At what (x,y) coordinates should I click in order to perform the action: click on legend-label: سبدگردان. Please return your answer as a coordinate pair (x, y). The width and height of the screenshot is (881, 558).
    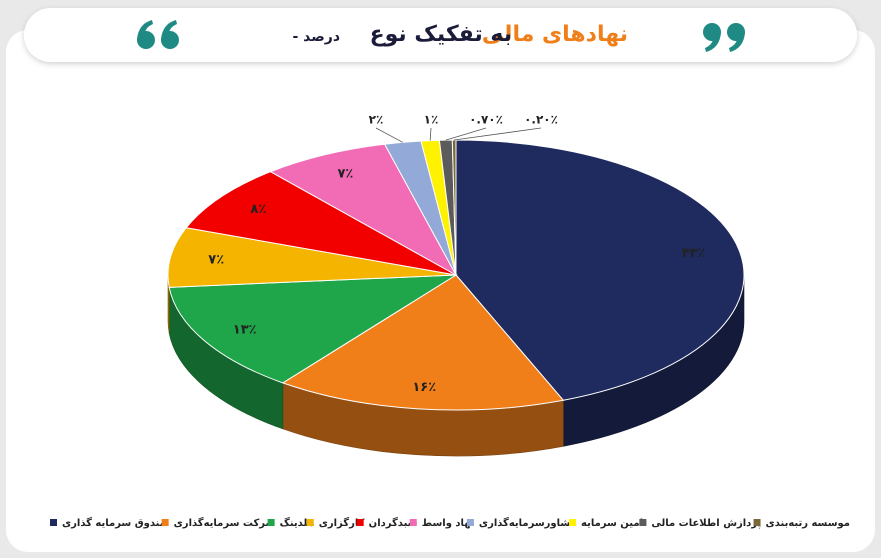
    Looking at the image, I should click on (393, 522).